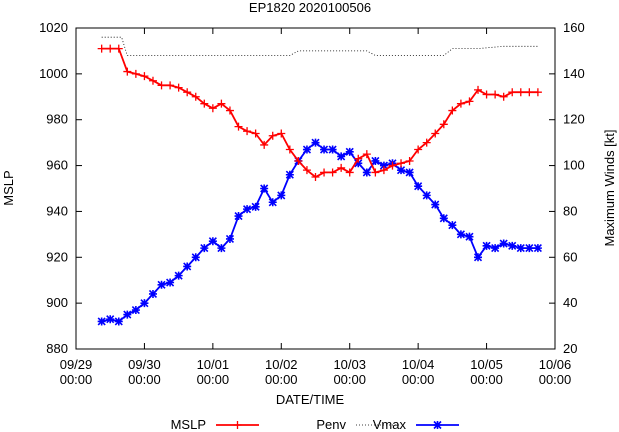  I want to click on x-axis-label: DATE/TIME, so click(310, 399).